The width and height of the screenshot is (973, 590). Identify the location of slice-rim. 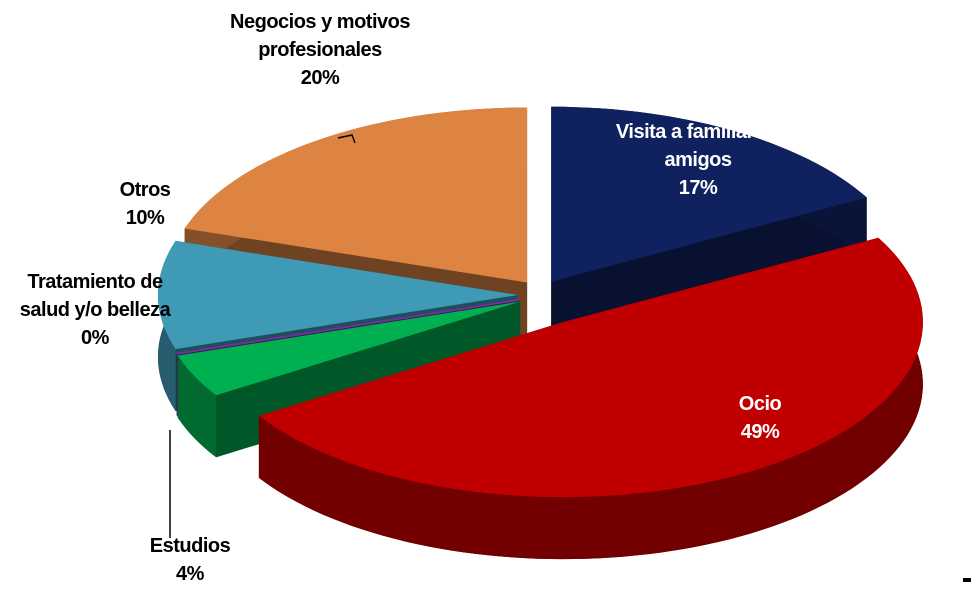
(197, 406).